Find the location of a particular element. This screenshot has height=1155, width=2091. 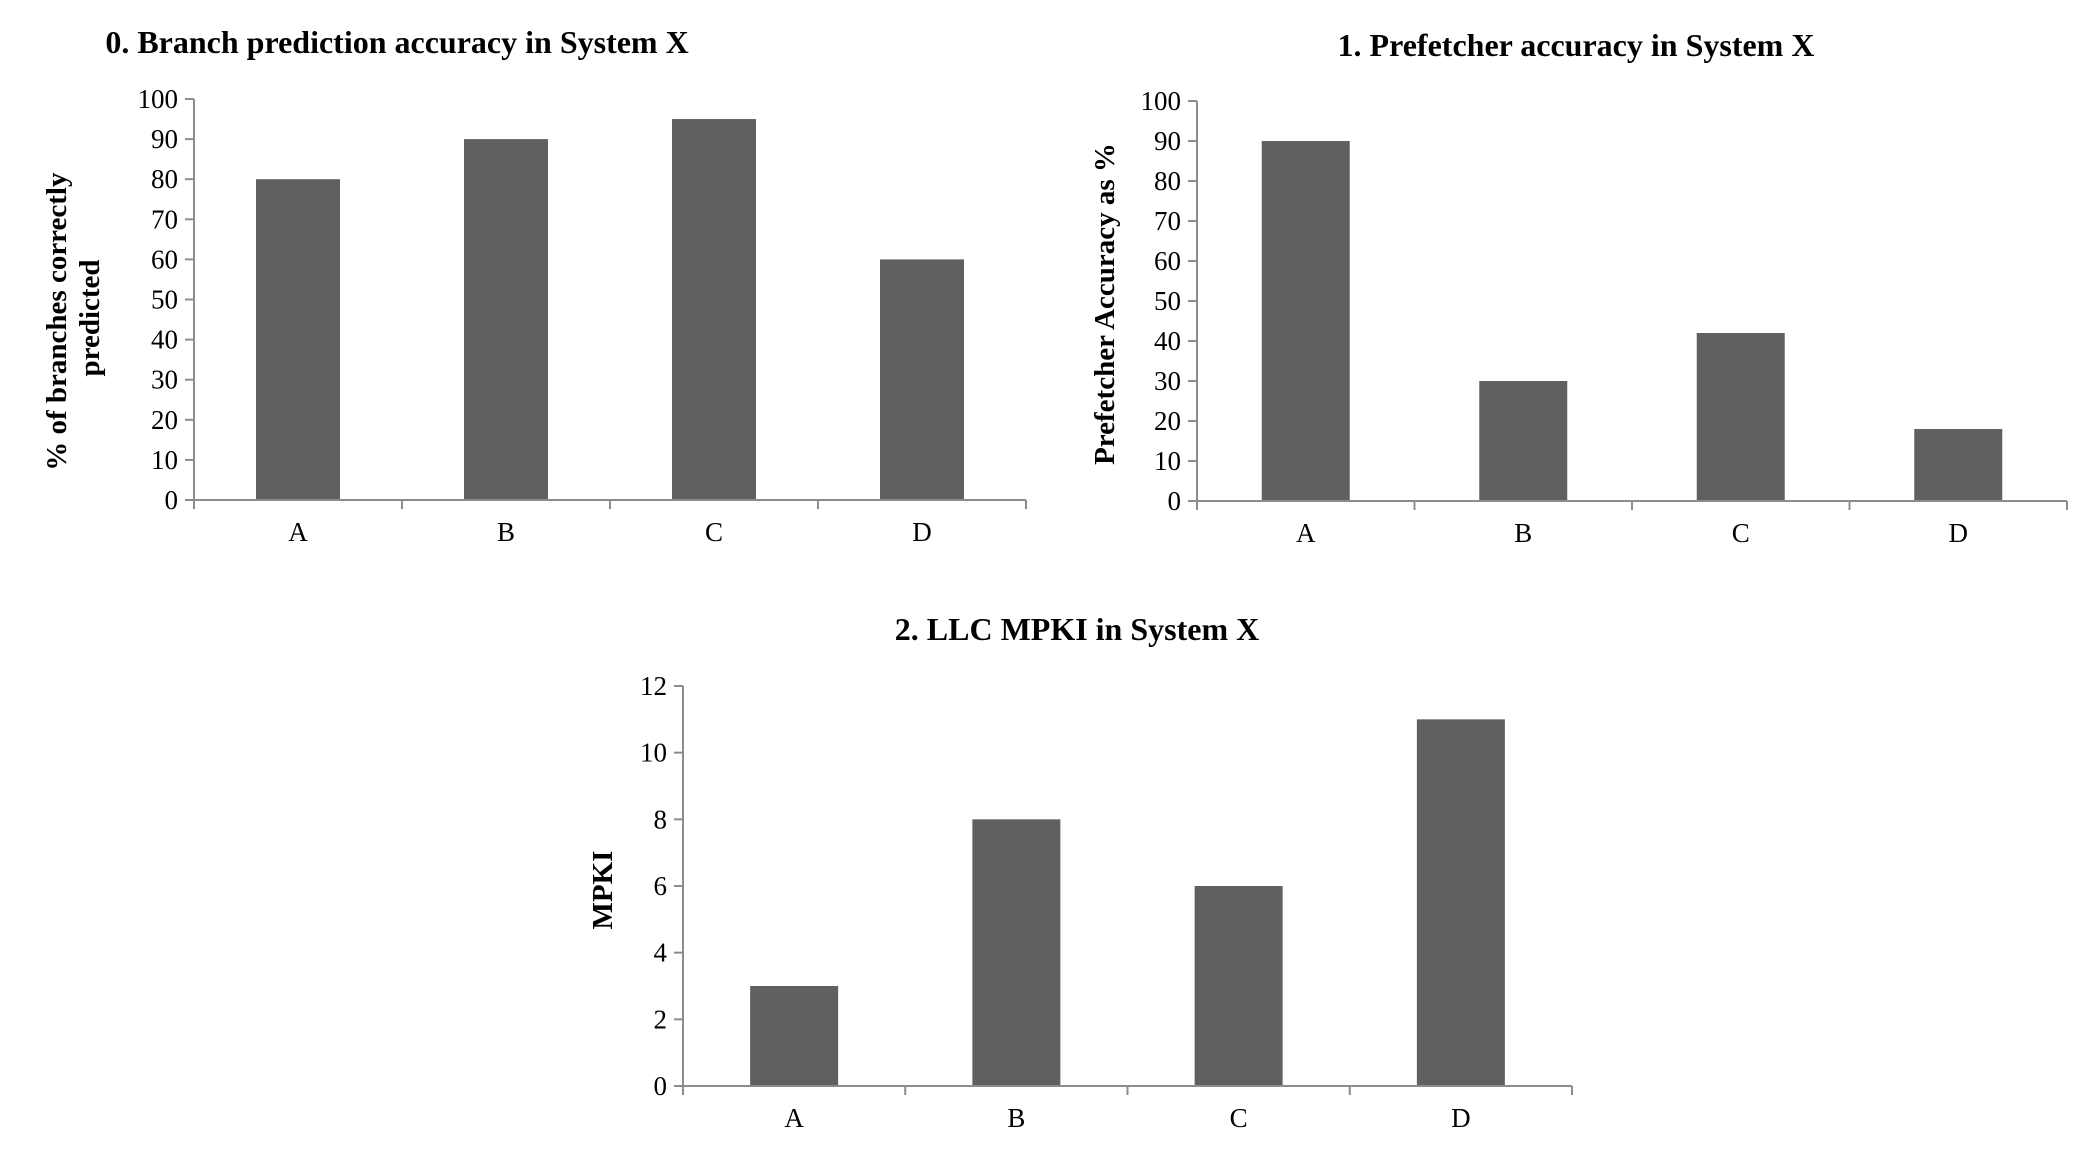

y-axis-label: Prefetcher Accuracy as % is located at coordinates (1105, 304).